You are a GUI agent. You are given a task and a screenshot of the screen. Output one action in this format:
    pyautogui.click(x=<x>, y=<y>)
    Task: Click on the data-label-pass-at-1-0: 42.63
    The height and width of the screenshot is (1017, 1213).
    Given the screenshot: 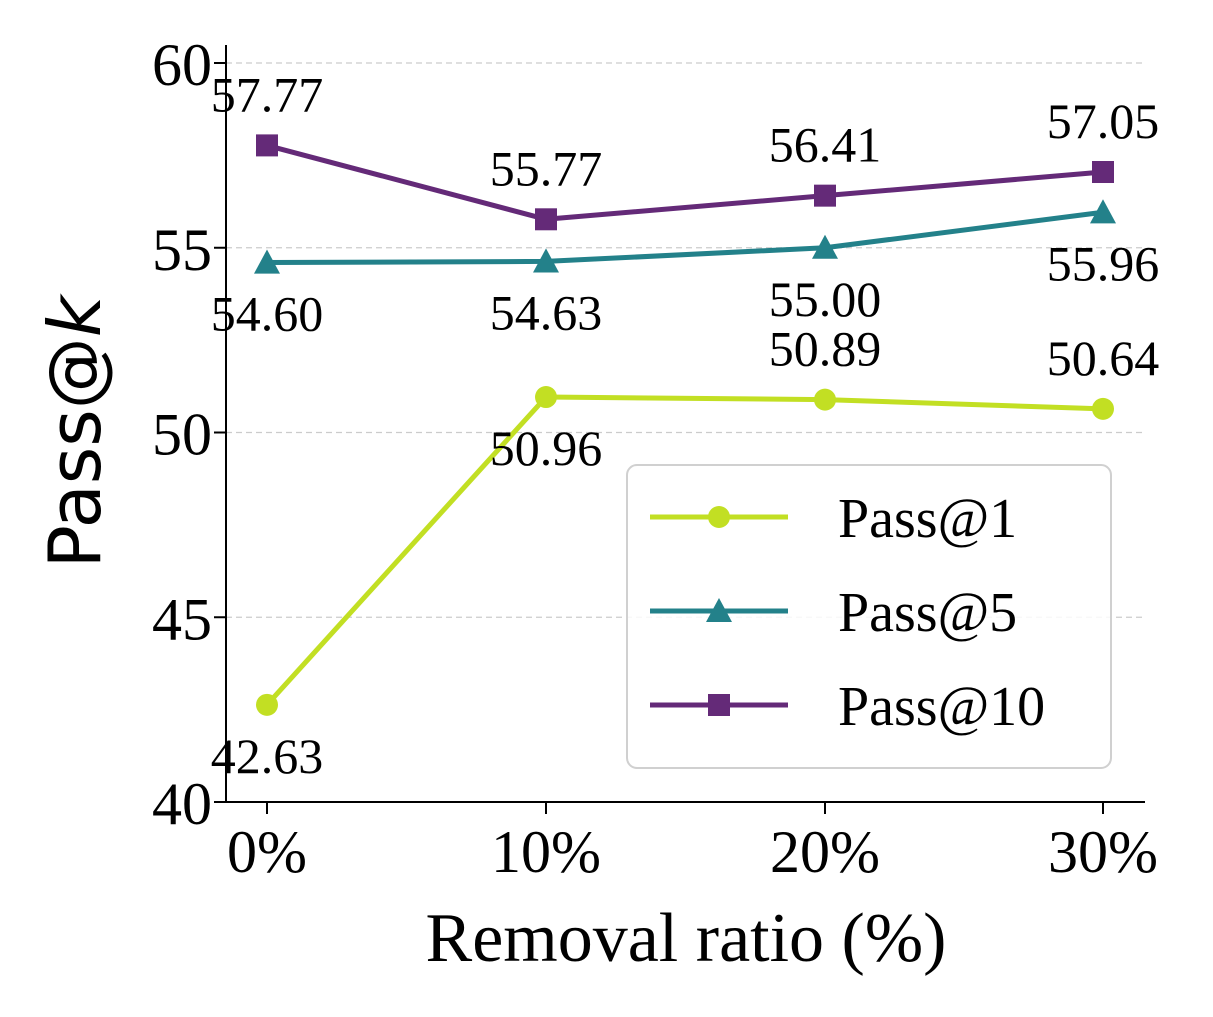 What is the action you would take?
    pyautogui.click(x=267, y=756)
    